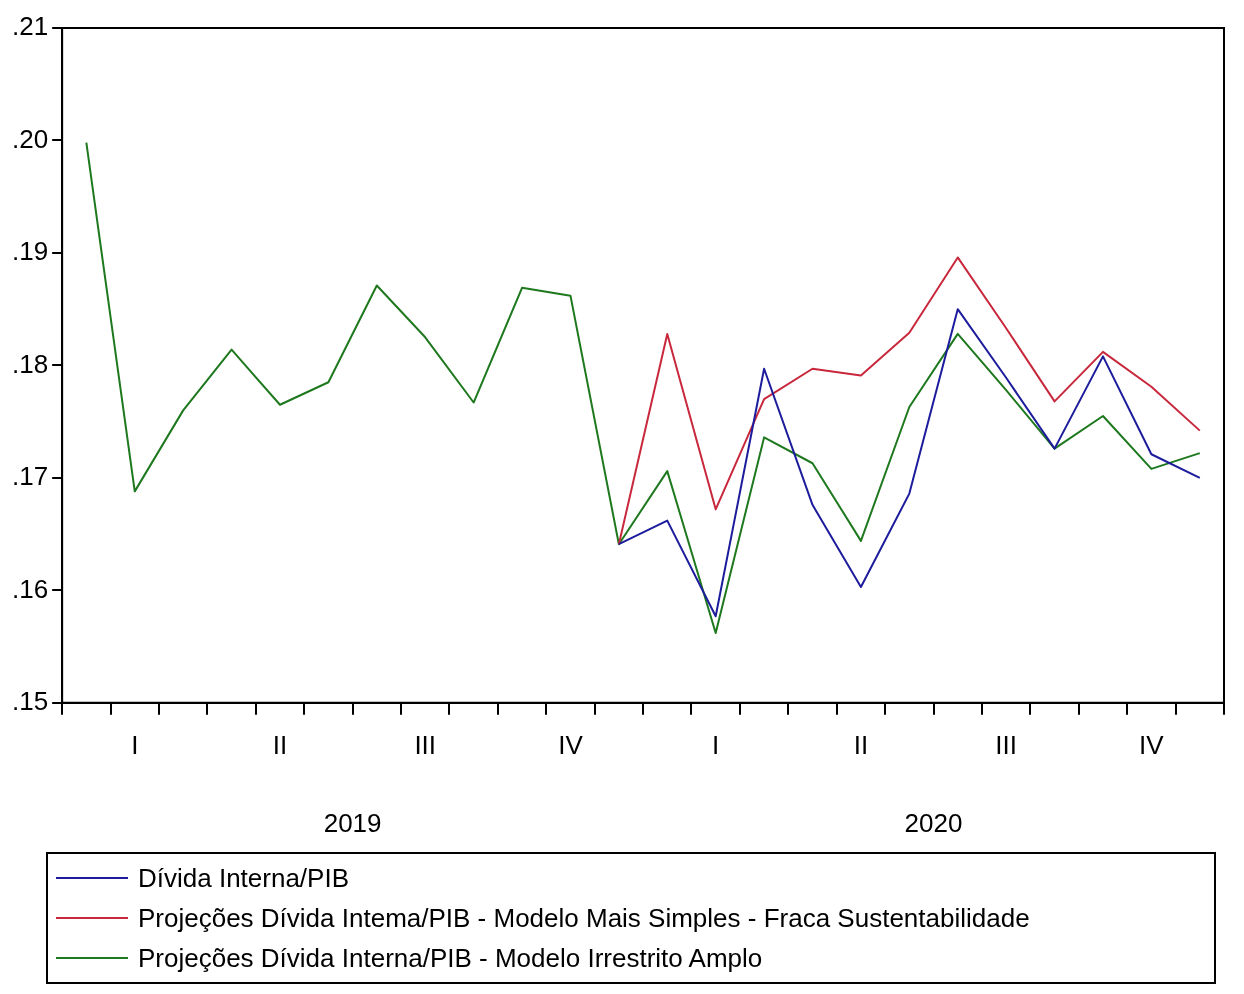  I want to click on legend-label: Dívida Interna/PIB, so click(243, 878).